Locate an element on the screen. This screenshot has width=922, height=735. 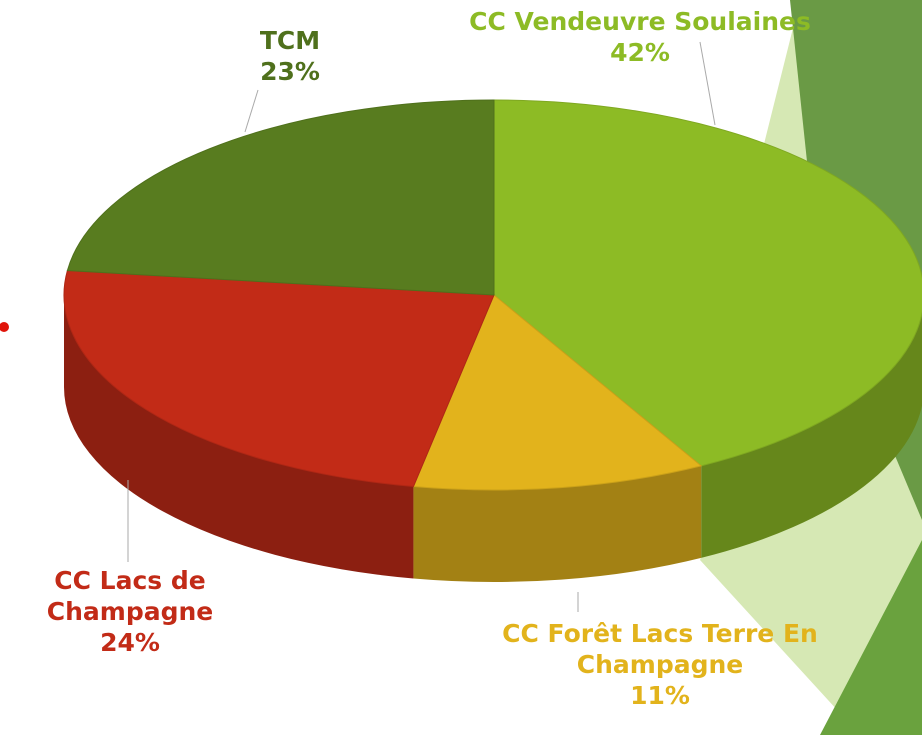
value-label: 23% is located at coordinates (290, 71).